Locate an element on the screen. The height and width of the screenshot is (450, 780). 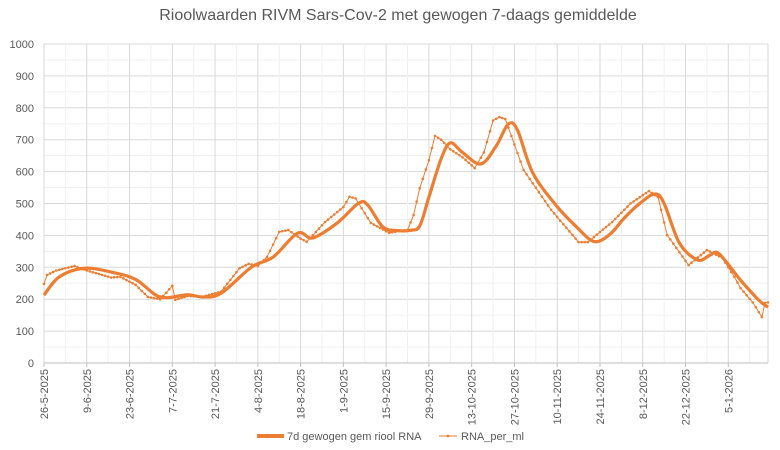
legend-marker-raw is located at coordinates (448, 436).